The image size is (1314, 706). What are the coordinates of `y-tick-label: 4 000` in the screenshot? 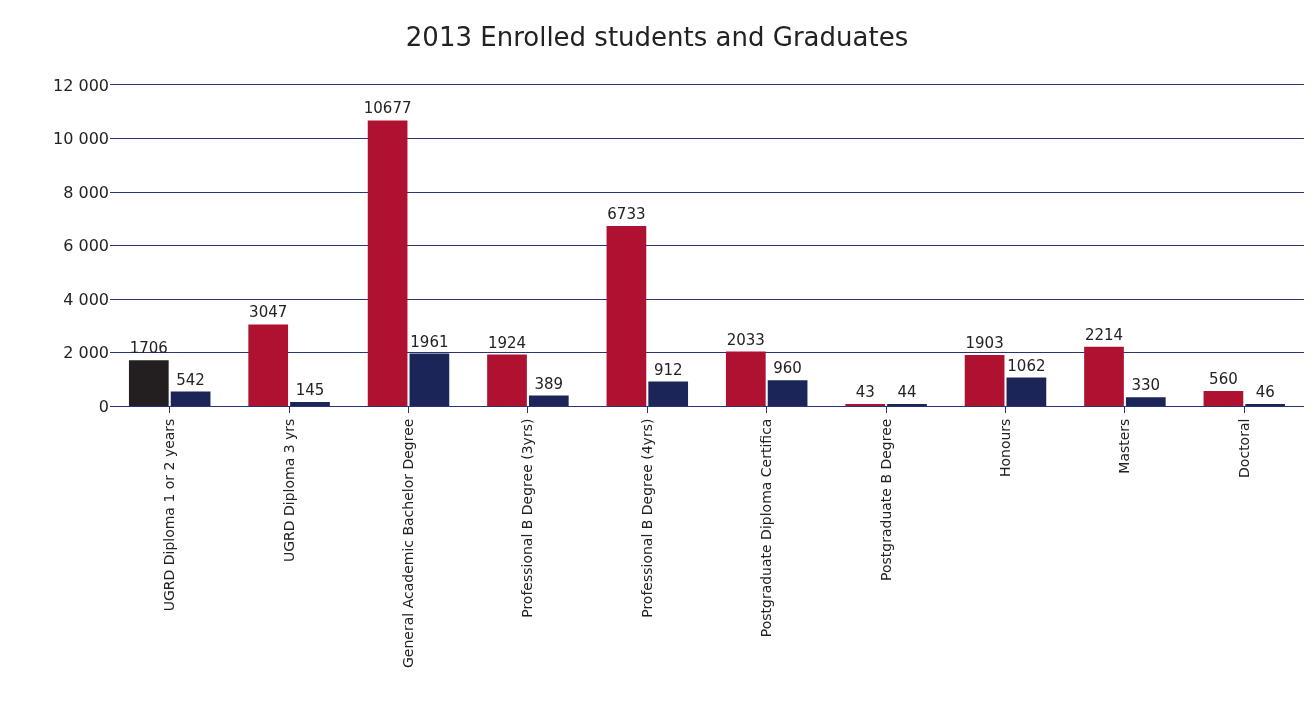 It's located at (86, 299).